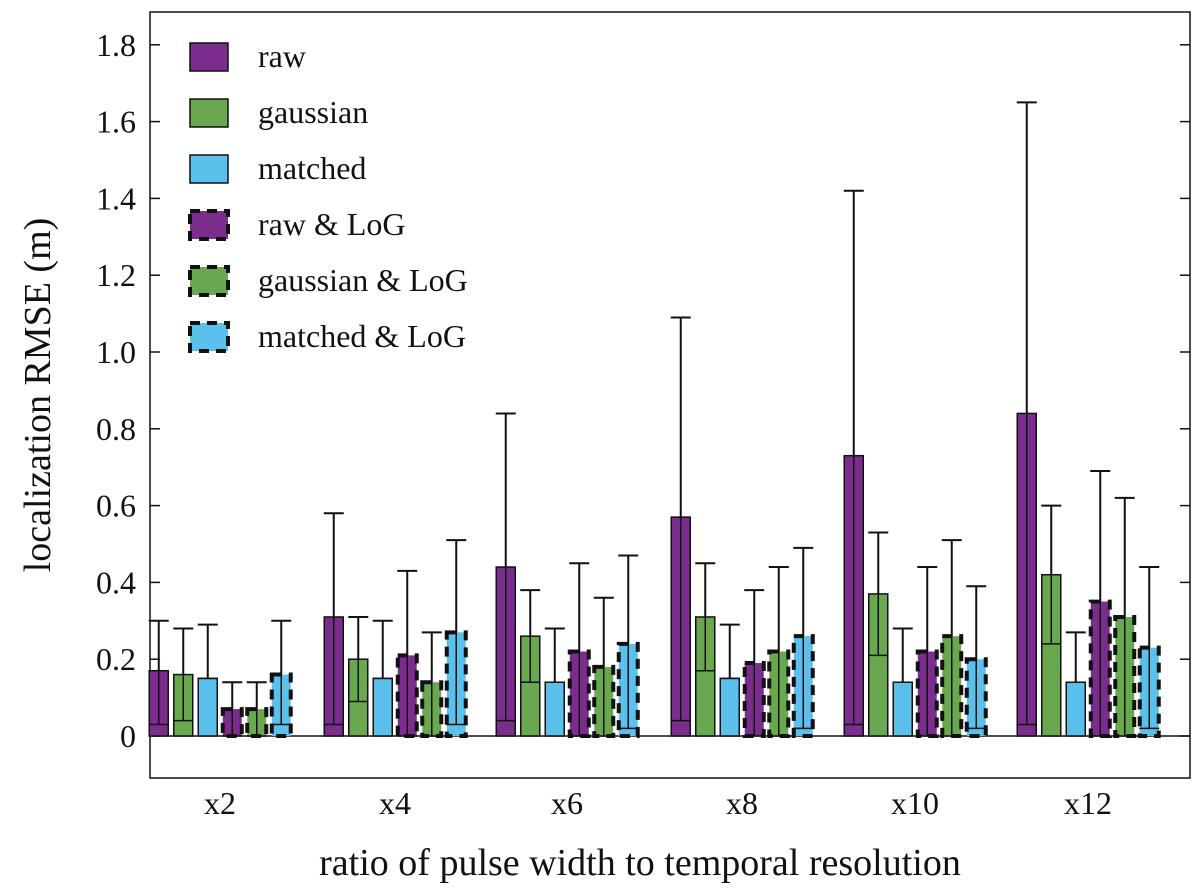 The width and height of the screenshot is (1200, 894). Describe the element at coordinates (853, 463) in the screenshot. I see `bar-raw-x10` at that location.